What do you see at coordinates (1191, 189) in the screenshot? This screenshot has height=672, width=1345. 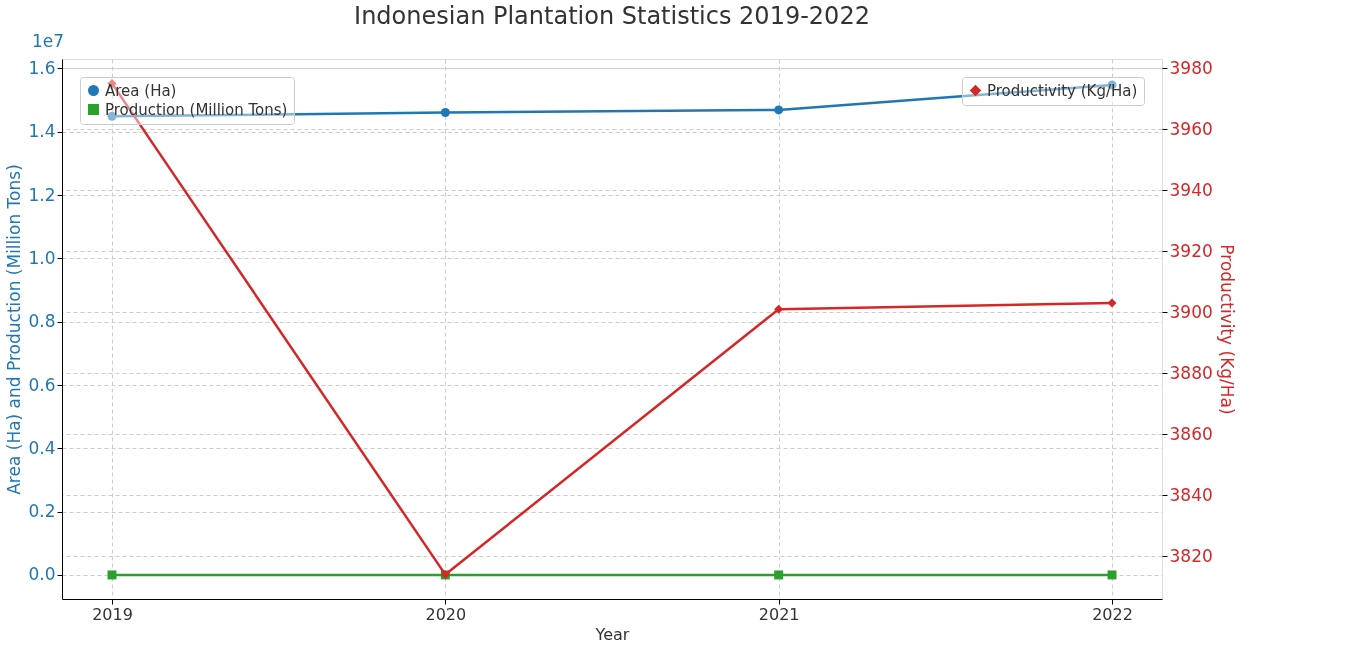 I see `y2-tick-label: 3940` at bounding box center [1191, 189].